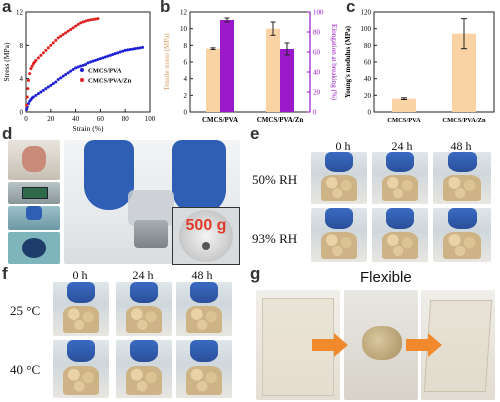 This screenshot has width=500, height=402. Describe the element at coordinates (400, 235) in the screenshot. I see `e-photo-93rh-24h` at that location.